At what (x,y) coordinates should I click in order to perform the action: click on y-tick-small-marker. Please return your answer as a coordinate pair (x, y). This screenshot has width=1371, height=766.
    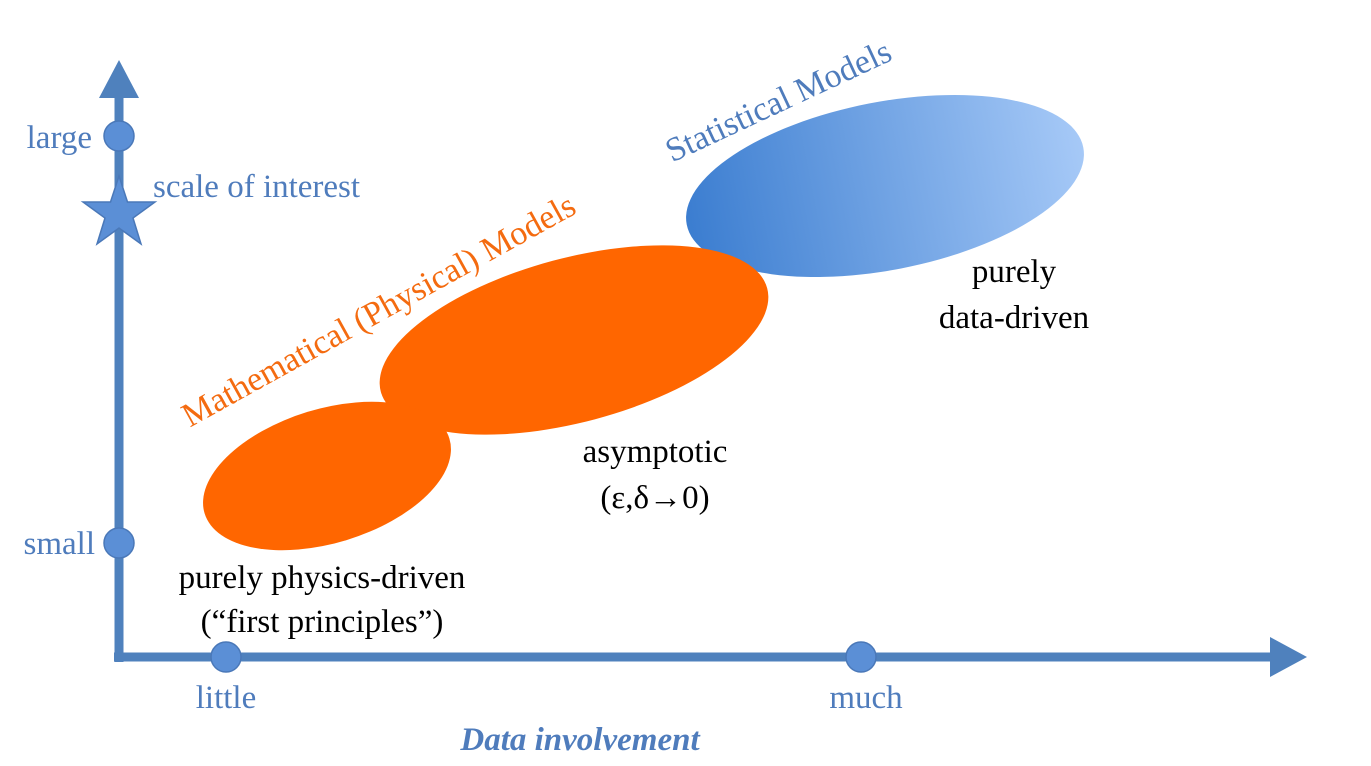
    Looking at the image, I should click on (119, 543).